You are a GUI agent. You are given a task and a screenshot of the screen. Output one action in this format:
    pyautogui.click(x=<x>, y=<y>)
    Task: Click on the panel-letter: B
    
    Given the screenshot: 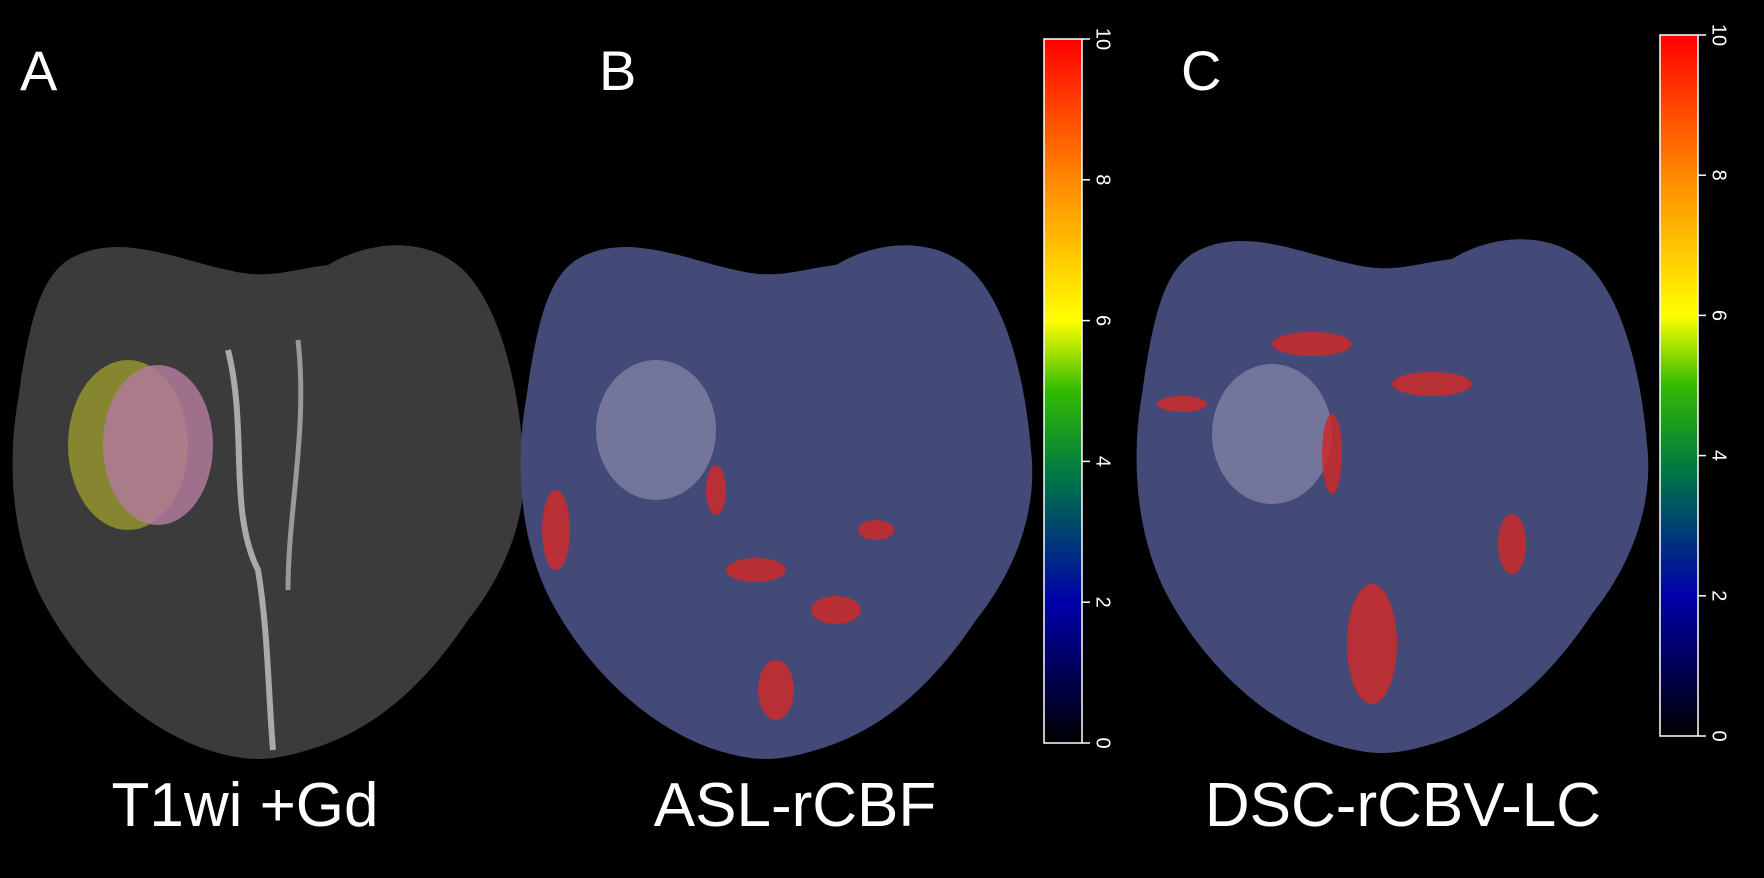 What is the action you would take?
    pyautogui.click(x=617, y=70)
    